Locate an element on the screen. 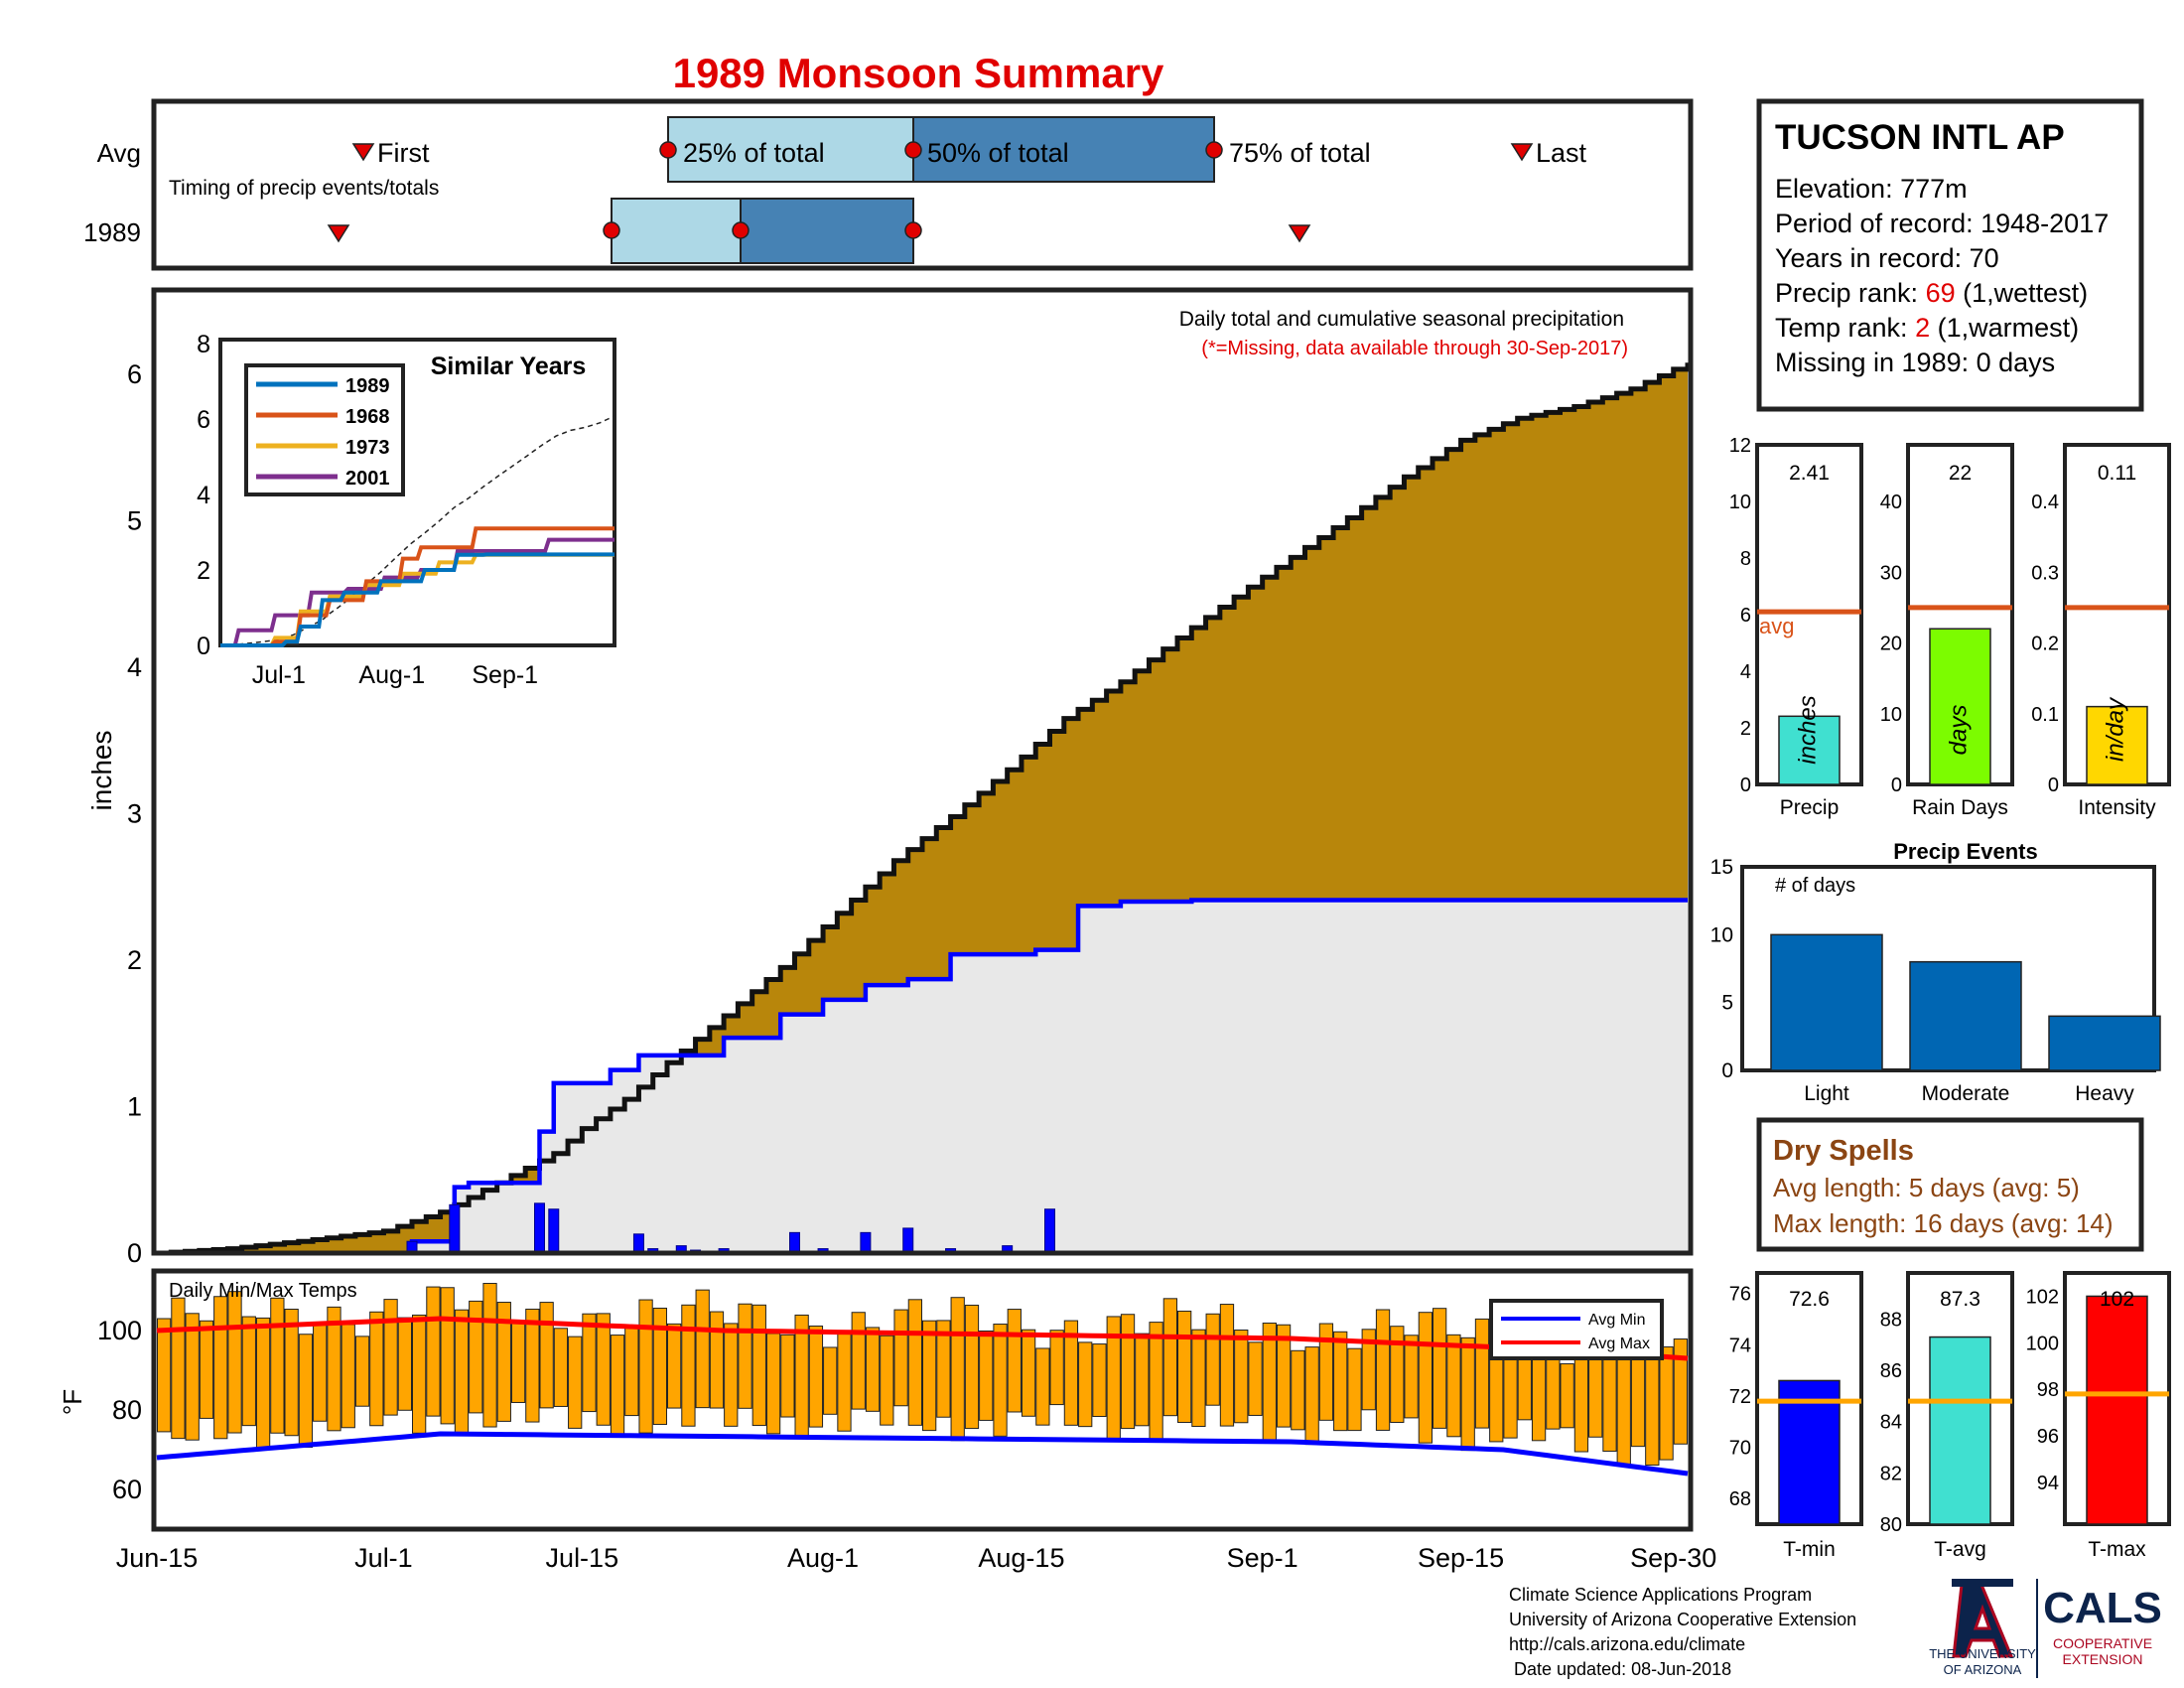 The image size is (2184, 1688). tmin-y-tick-label: 72 is located at coordinates (1740, 1397).